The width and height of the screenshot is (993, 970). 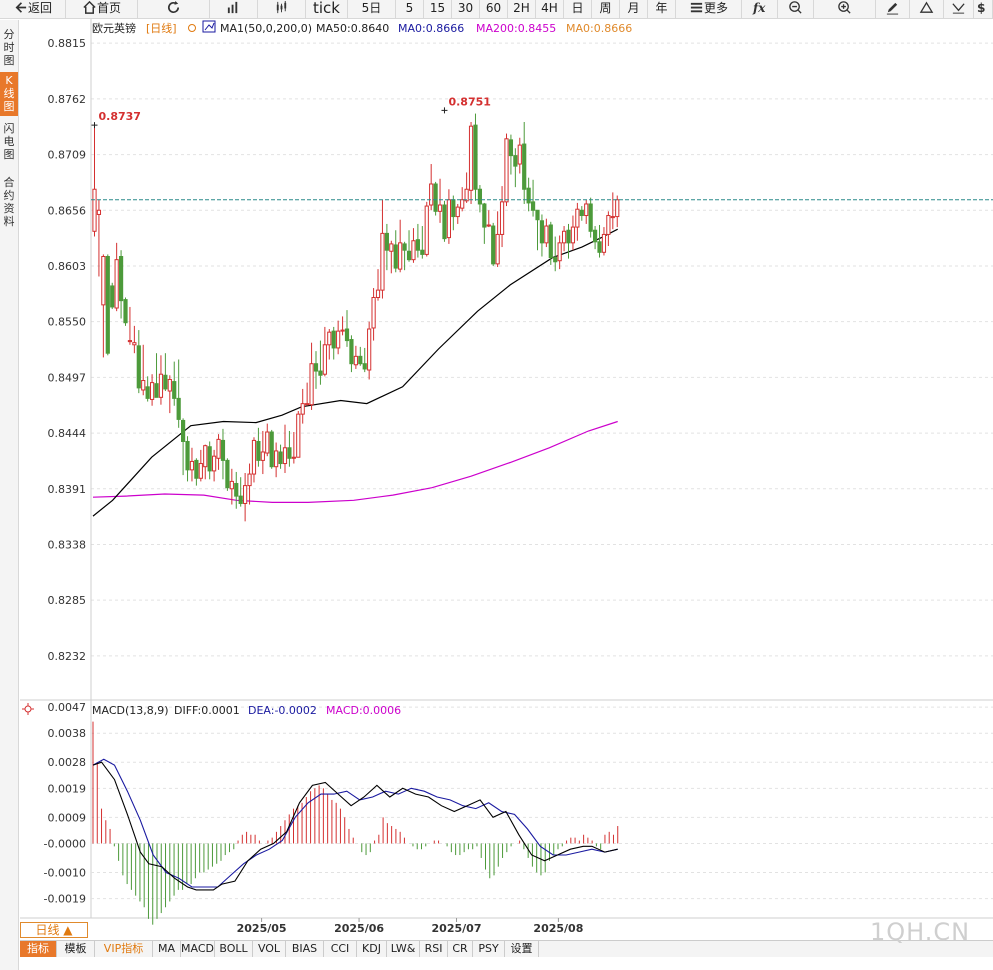 What do you see at coordinates (606, 9) in the screenshot?
I see `period-week-button: 周` at bounding box center [606, 9].